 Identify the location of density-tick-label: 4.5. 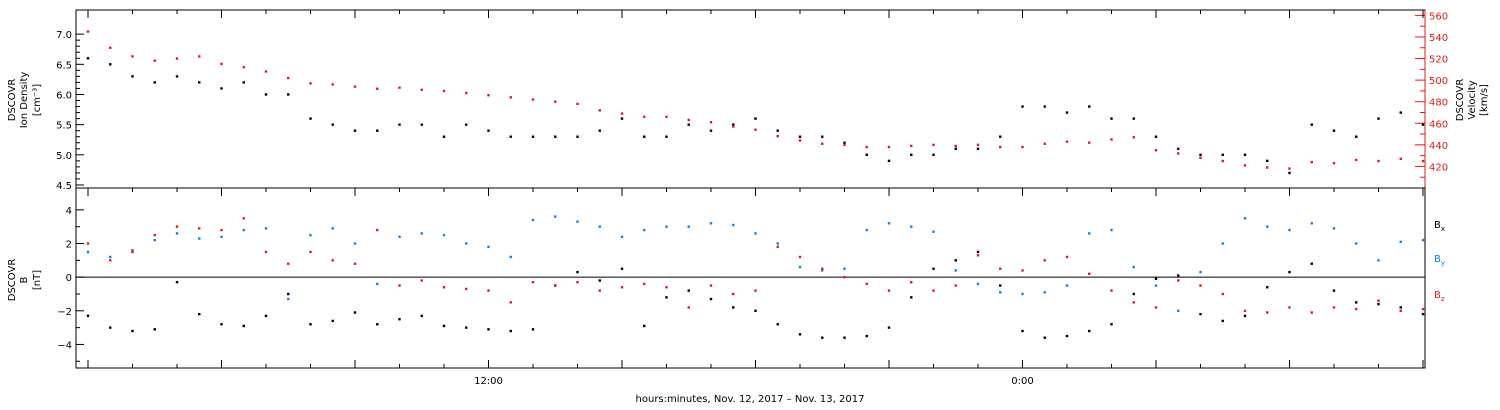
(64, 186).